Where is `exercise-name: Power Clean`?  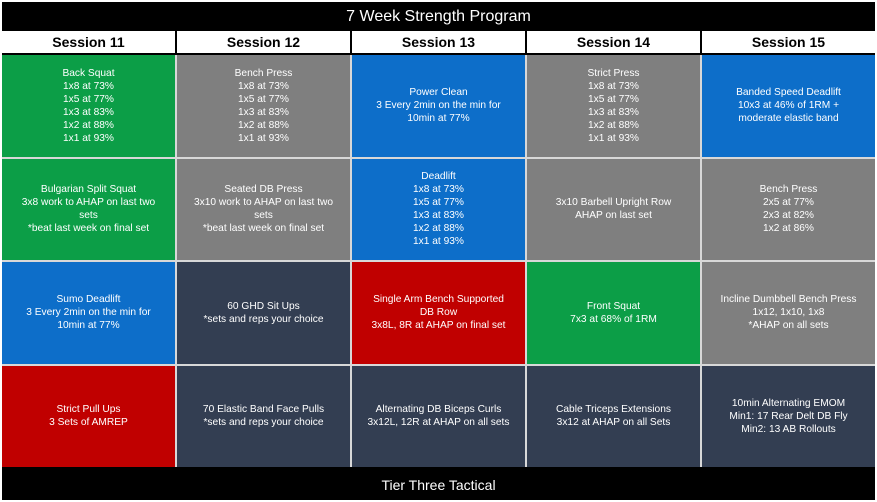
exercise-name: Power Clean is located at coordinates (438, 93).